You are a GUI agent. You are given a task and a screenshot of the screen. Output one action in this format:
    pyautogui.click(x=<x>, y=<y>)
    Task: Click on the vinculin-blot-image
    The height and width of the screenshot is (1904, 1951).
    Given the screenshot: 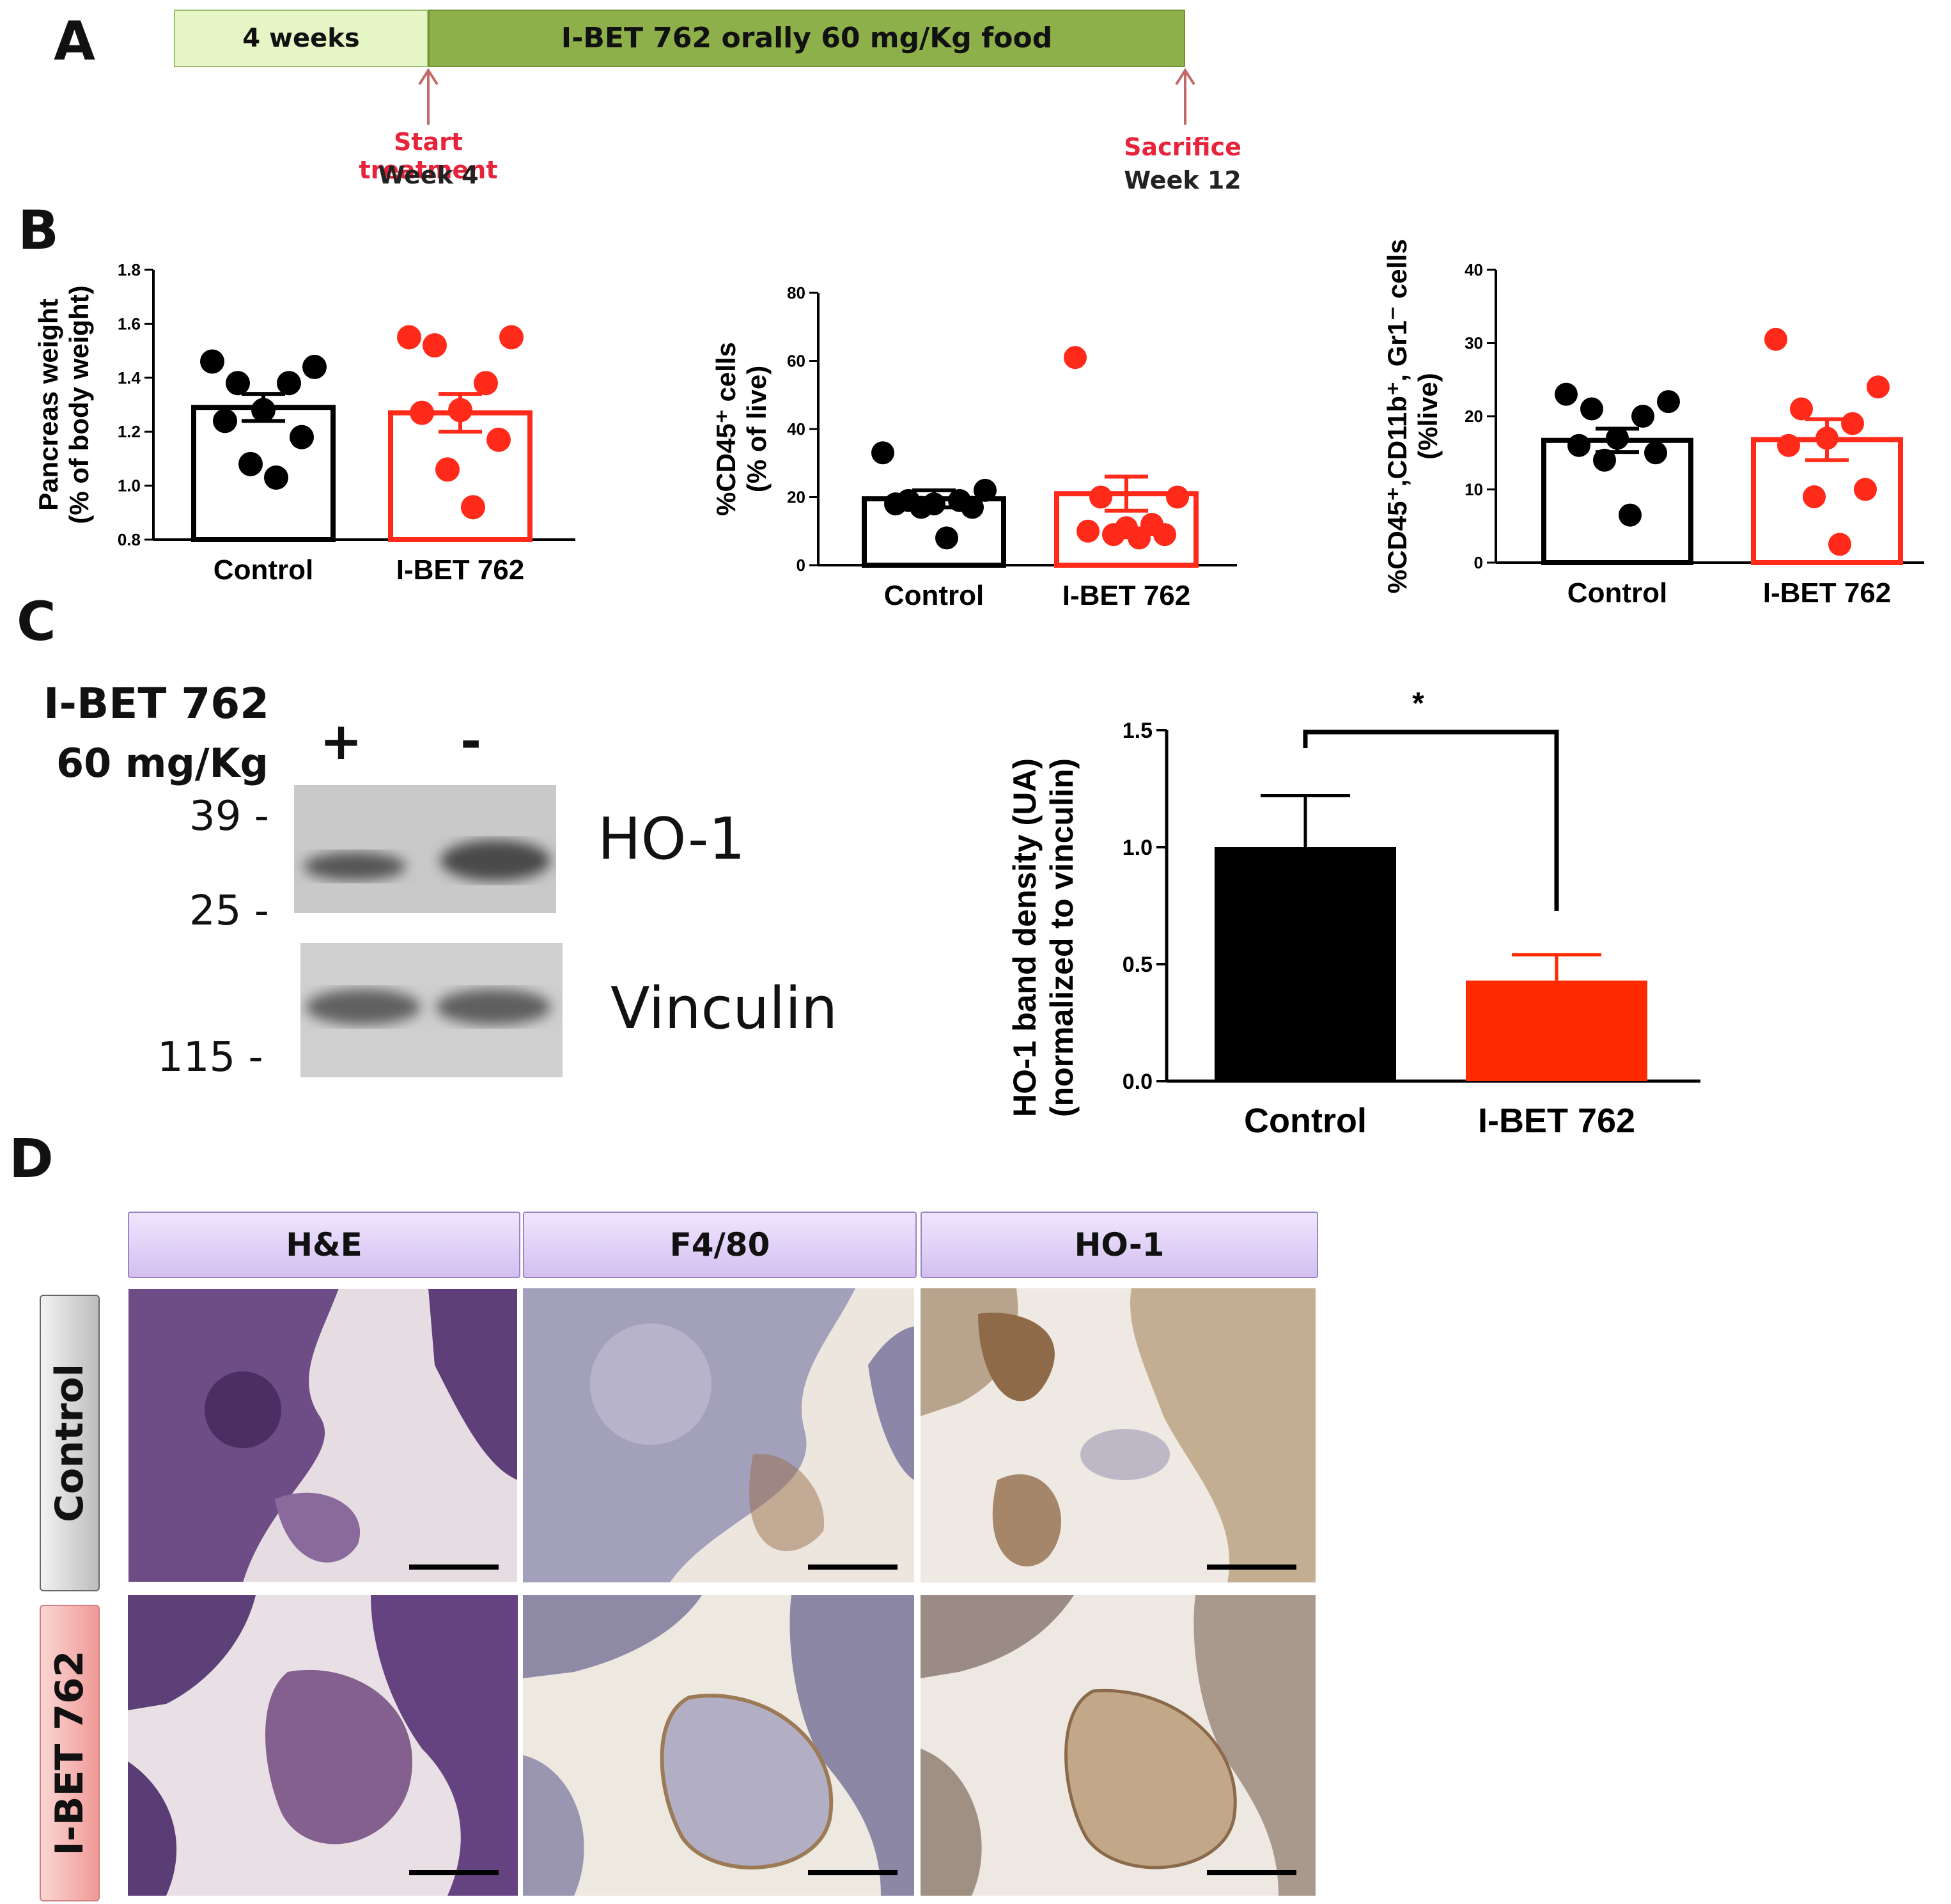 What is the action you would take?
    pyautogui.click(x=431, y=1010)
    